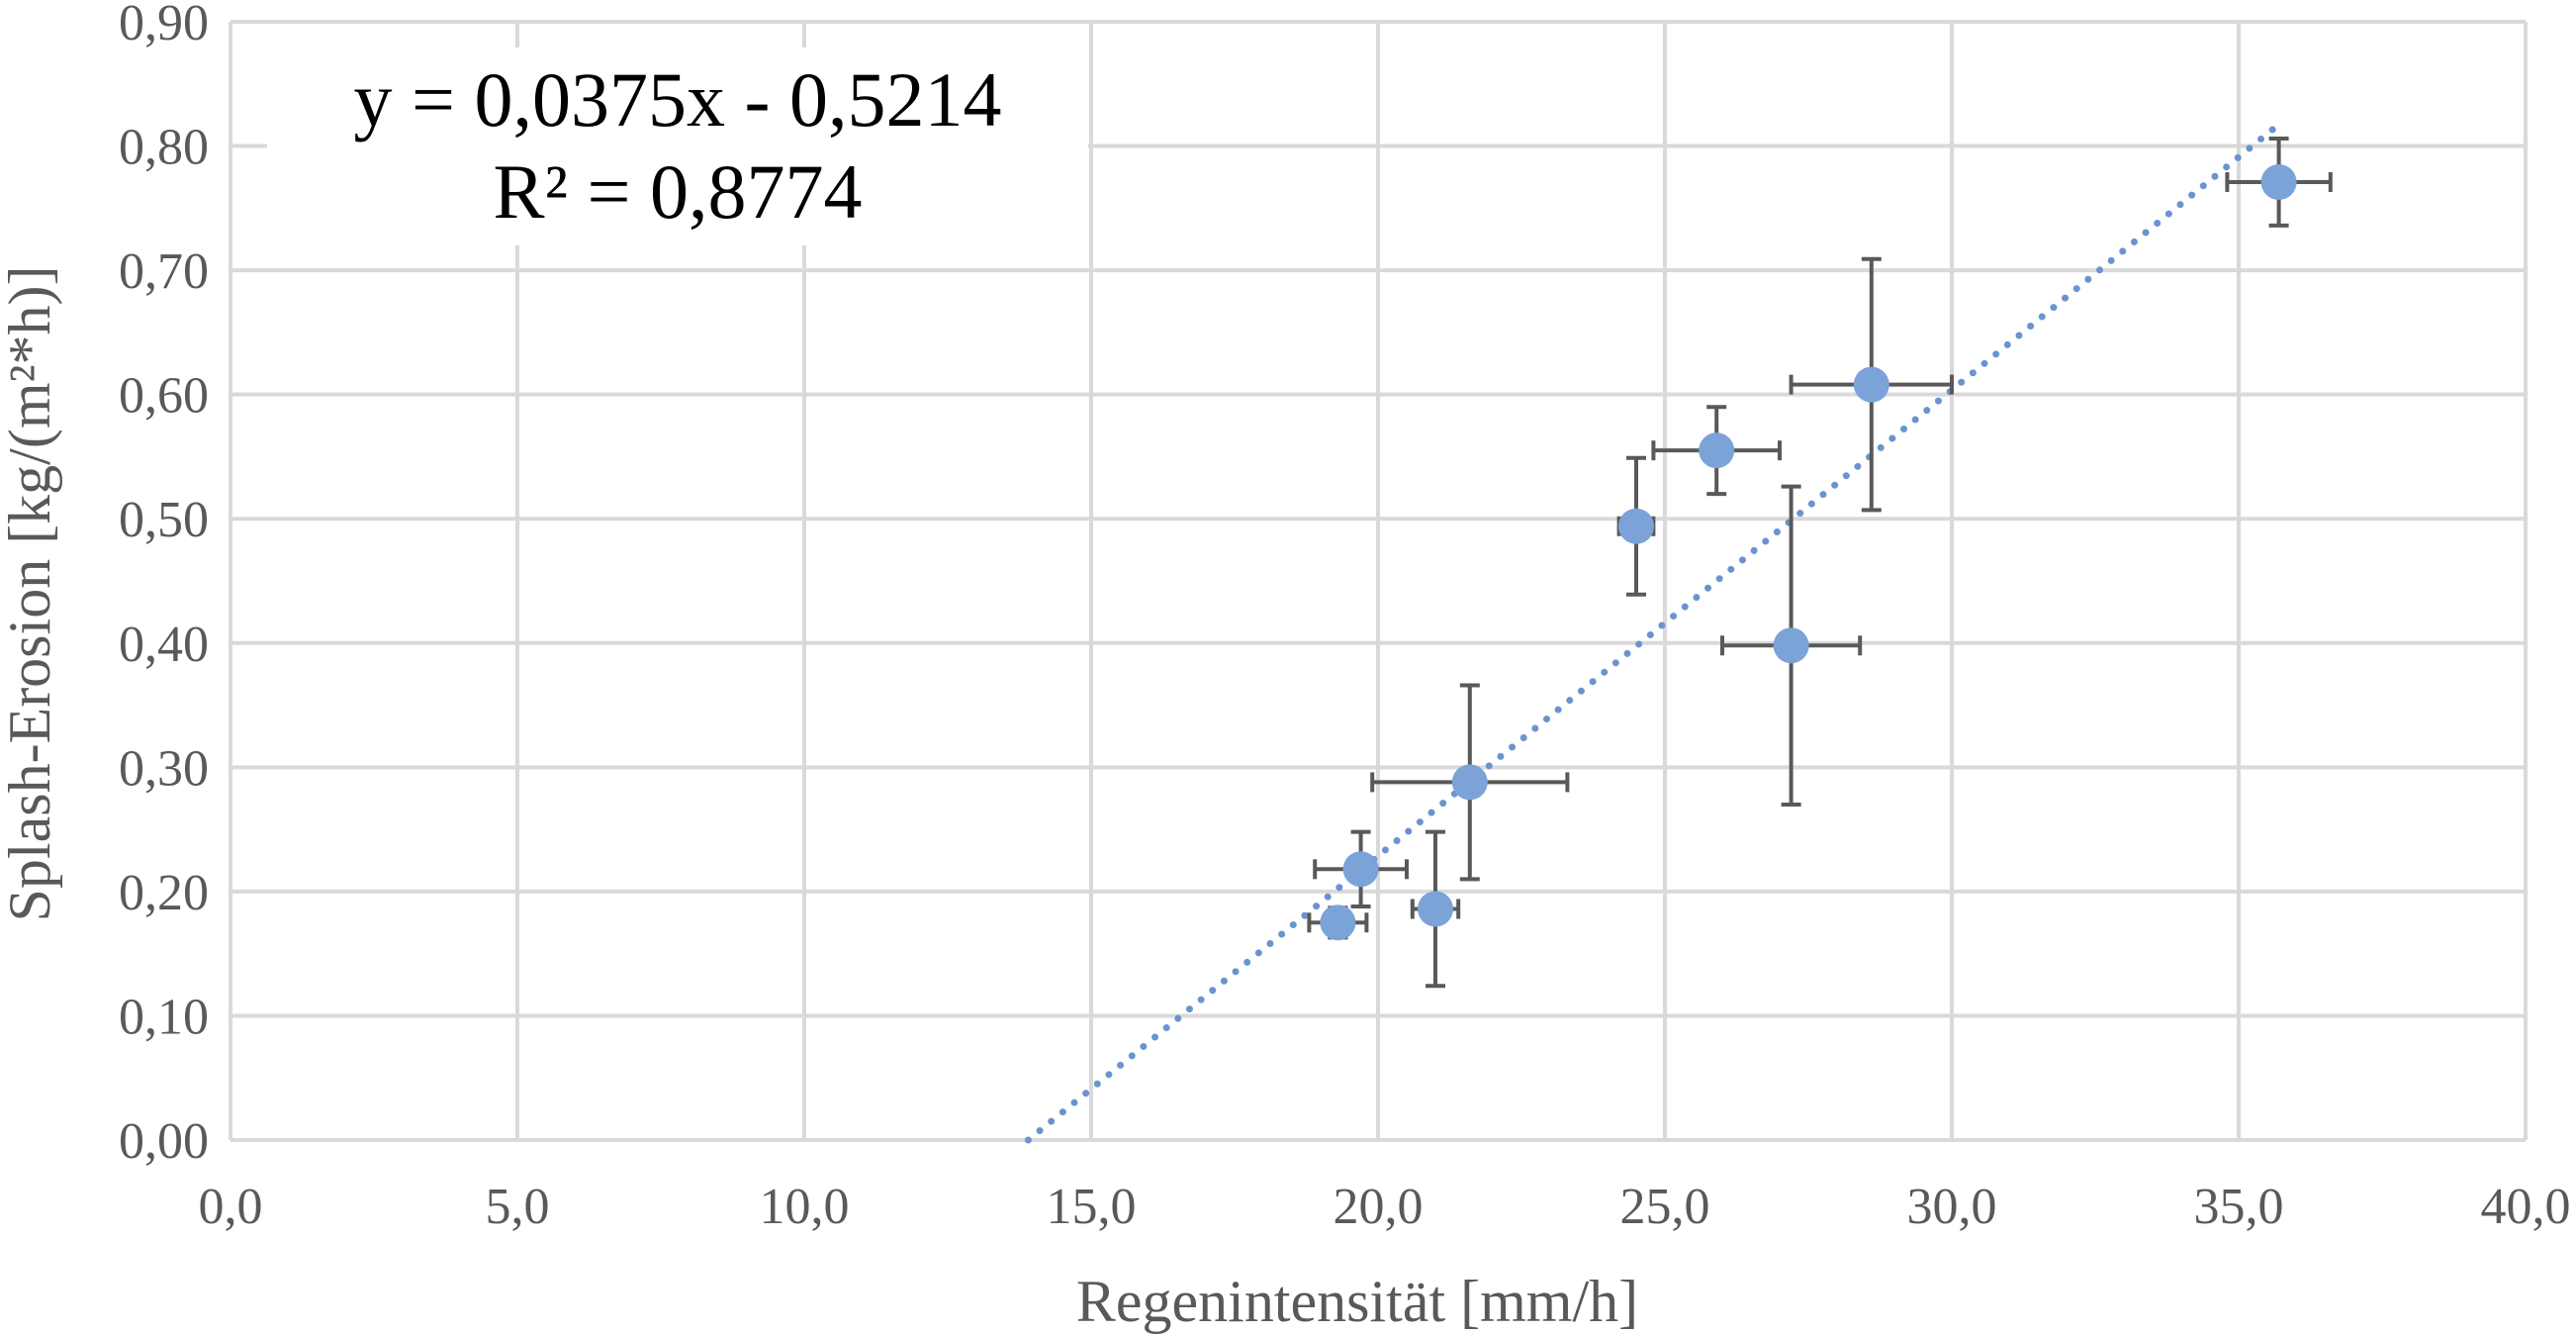  I want to click on x-tick-label: 35,0, so click(2239, 1207).